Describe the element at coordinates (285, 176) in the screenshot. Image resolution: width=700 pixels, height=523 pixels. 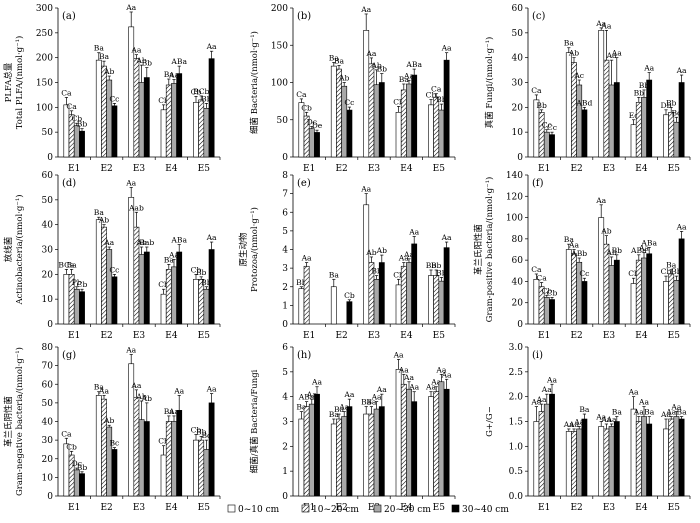
I see `y-tick-label: 8` at that location.